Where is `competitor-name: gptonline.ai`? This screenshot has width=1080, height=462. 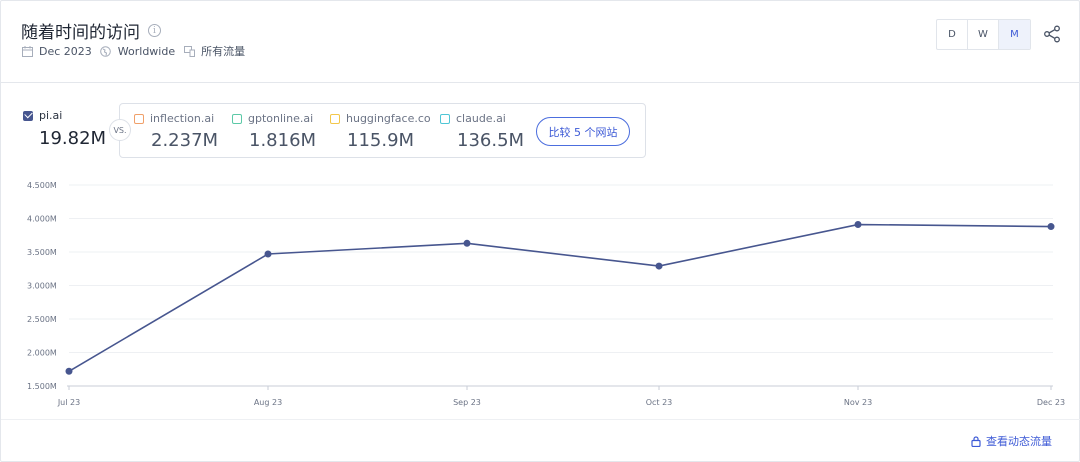 competitor-name: gptonline.ai is located at coordinates (281, 118).